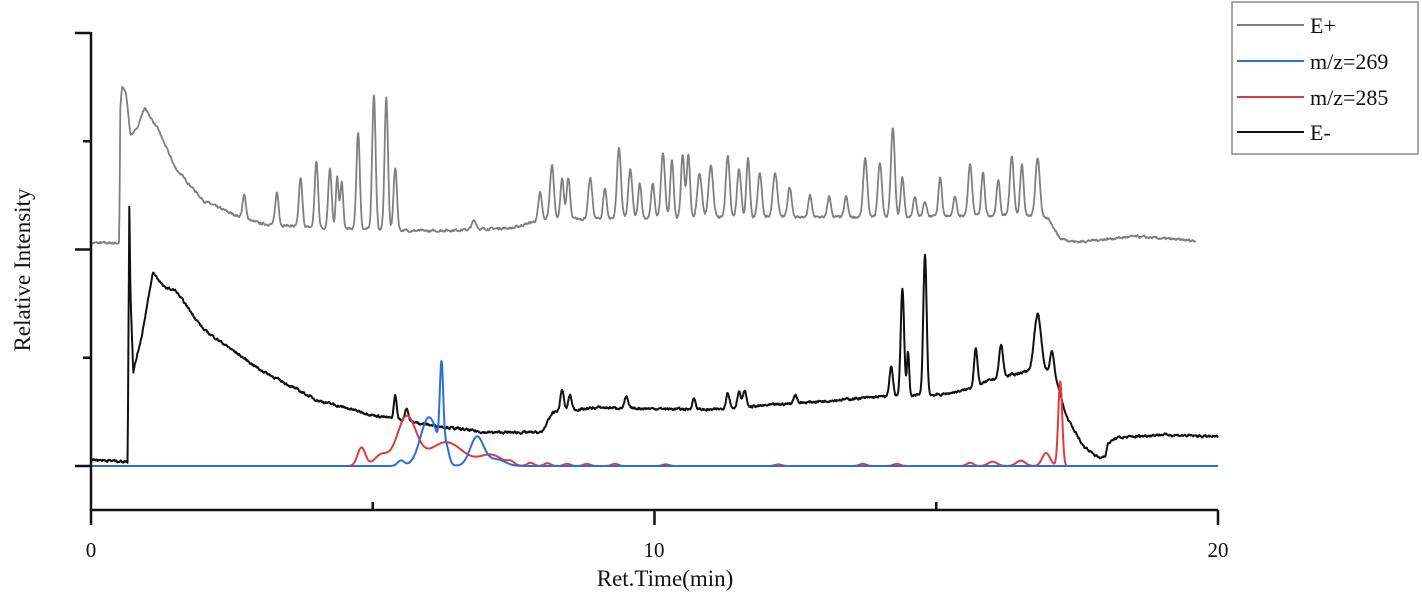 Image resolution: width=1422 pixels, height=599 pixels. What do you see at coordinates (22, 269) in the screenshot?
I see `y-axis-label: Relative Intensity` at bounding box center [22, 269].